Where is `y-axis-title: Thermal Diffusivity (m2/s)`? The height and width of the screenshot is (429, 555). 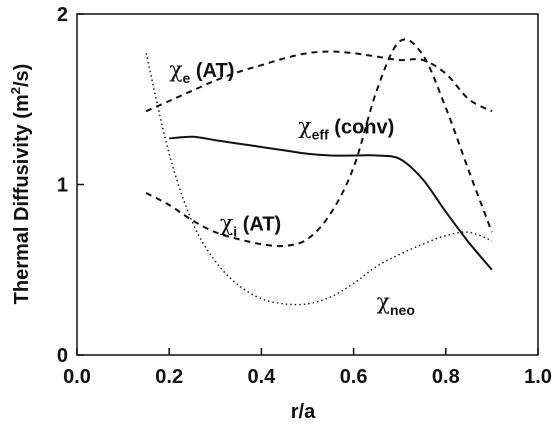 y-axis-title: Thermal Diffusivity (m2/s) is located at coordinates (20, 184).